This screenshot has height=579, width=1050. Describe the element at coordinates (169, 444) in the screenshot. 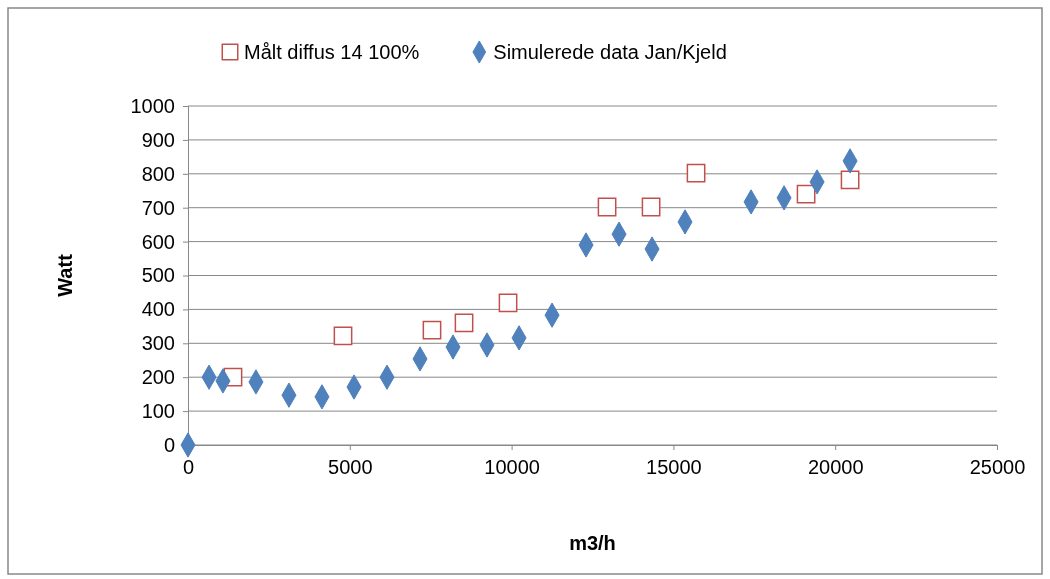

I see `y-tick-label: 0` at that location.